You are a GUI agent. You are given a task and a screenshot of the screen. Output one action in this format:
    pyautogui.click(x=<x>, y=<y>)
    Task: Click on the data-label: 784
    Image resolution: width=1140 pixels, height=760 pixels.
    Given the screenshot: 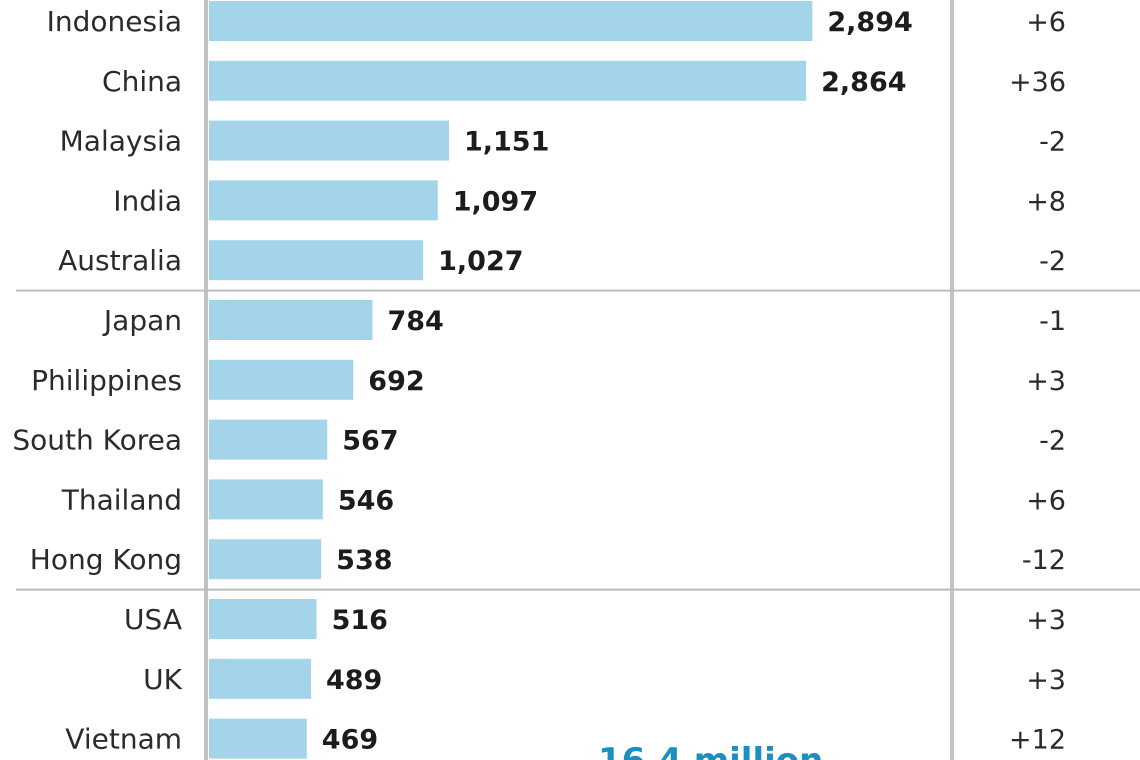 What is the action you would take?
    pyautogui.click(x=415, y=321)
    